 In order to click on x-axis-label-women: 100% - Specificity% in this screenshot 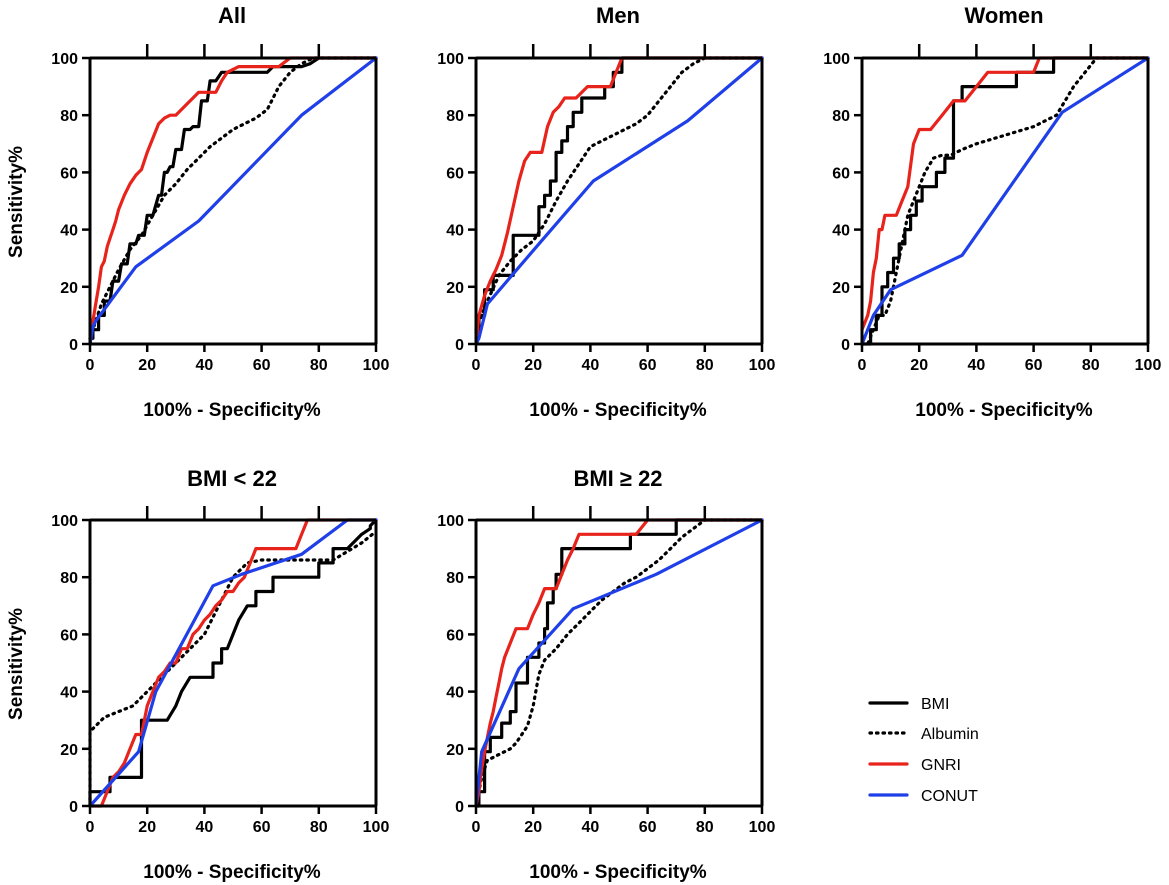, I will do `click(1004, 410)`.